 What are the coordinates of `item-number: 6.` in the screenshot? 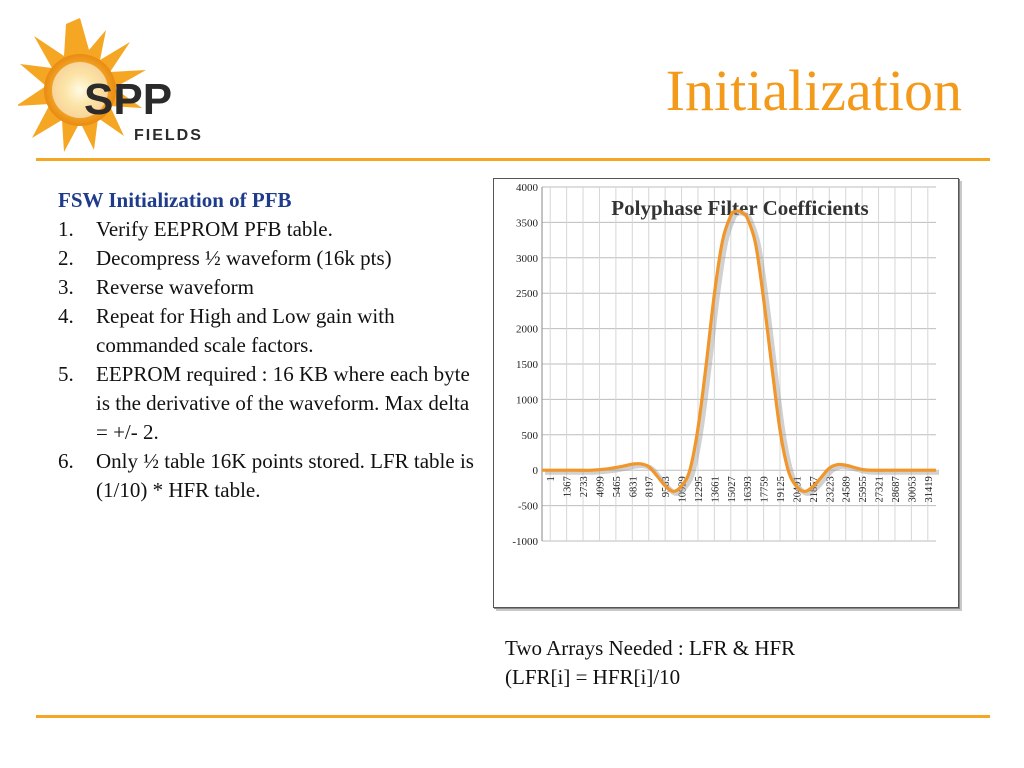 It's located at (66, 460).